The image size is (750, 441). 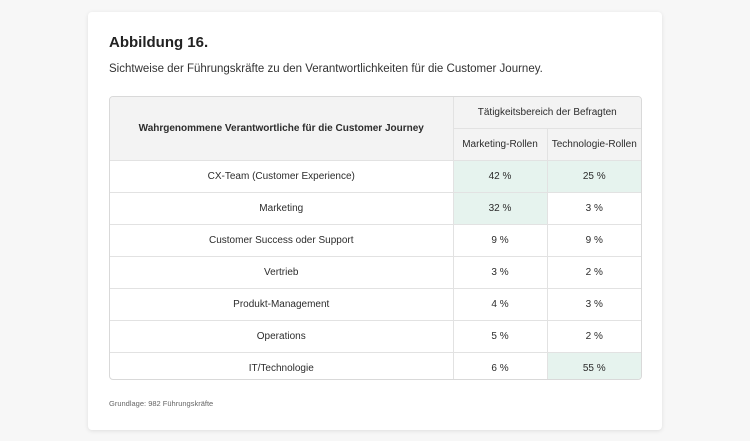 I want to click on cell-technology: 55 %, so click(x=594, y=365).